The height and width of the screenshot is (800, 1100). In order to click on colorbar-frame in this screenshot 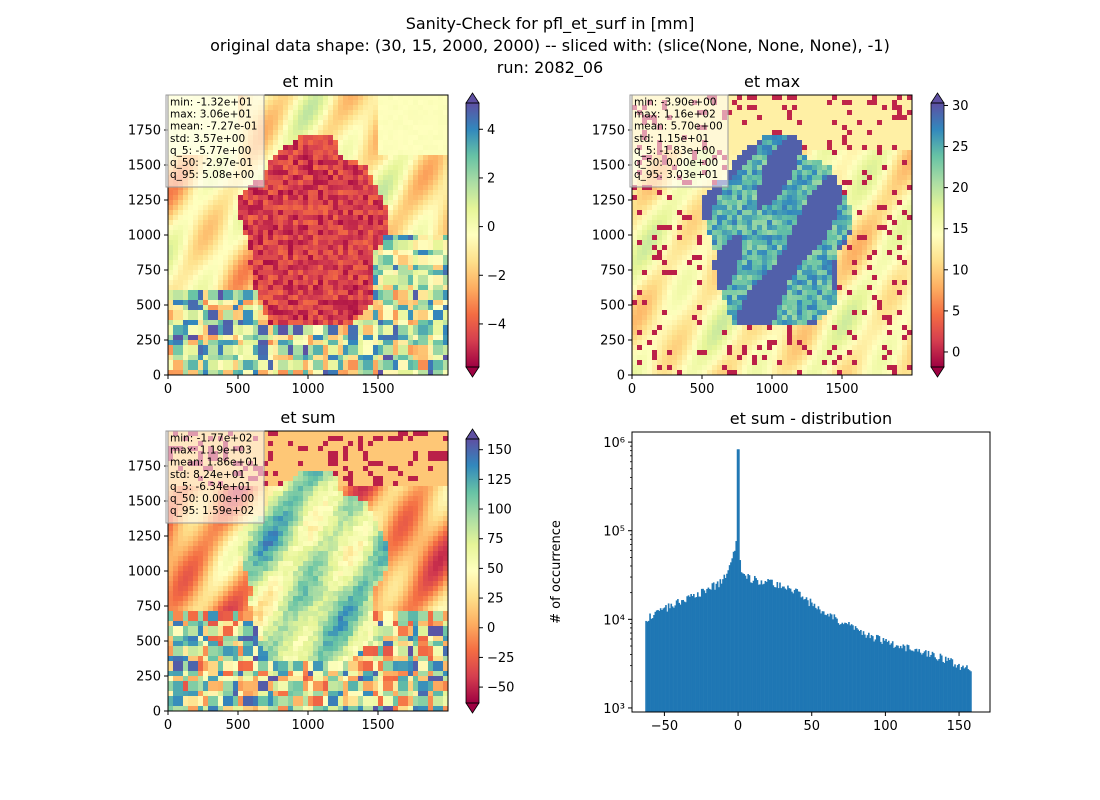, I will do `click(472, 235)`.